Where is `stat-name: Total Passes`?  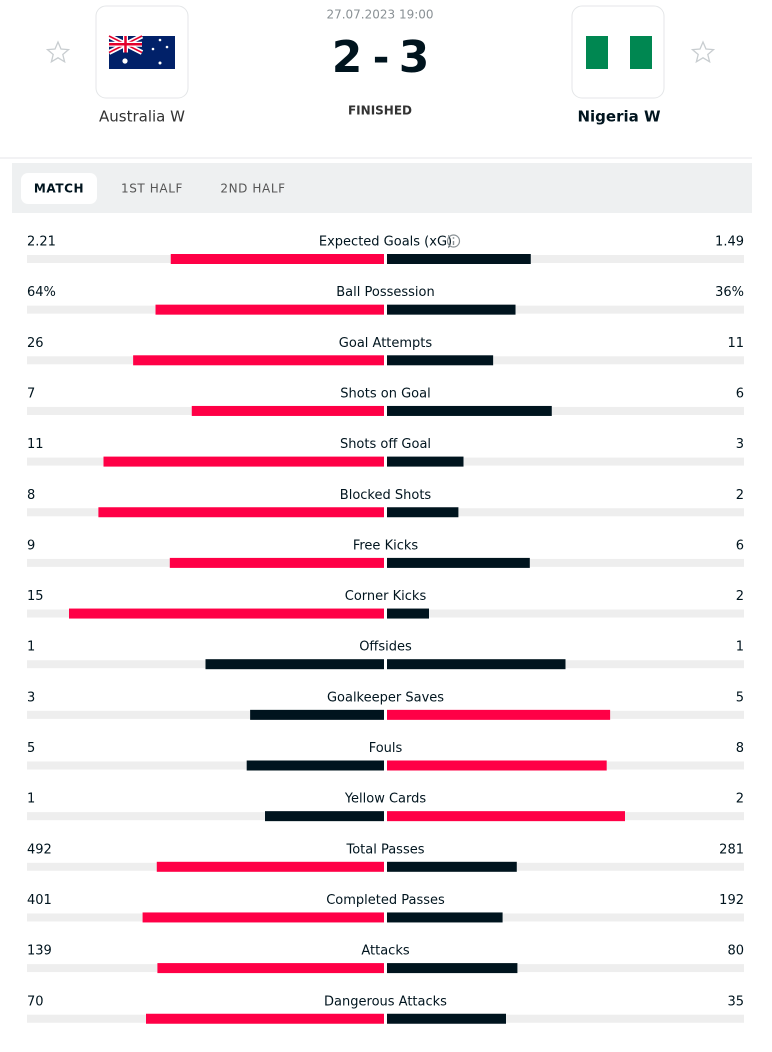
stat-name: Total Passes is located at coordinates (384, 849).